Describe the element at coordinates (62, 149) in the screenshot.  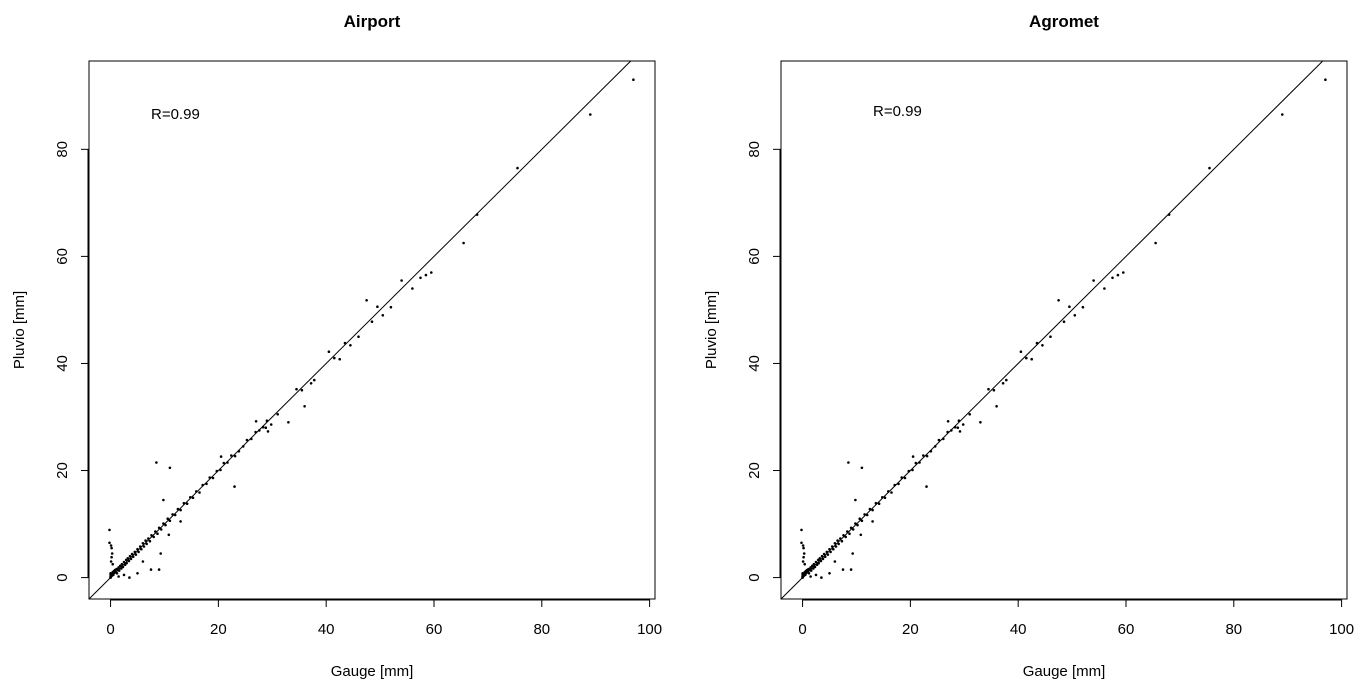
I see `y-tick-label: 80` at that location.